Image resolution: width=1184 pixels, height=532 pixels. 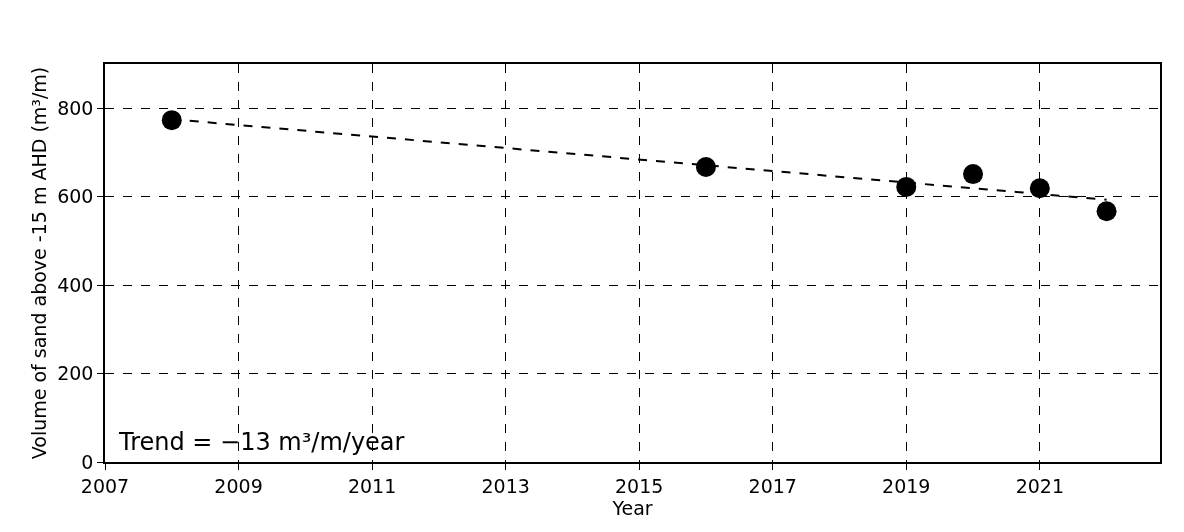 I want to click on x-tick-label: 2007, so click(x=105, y=485).